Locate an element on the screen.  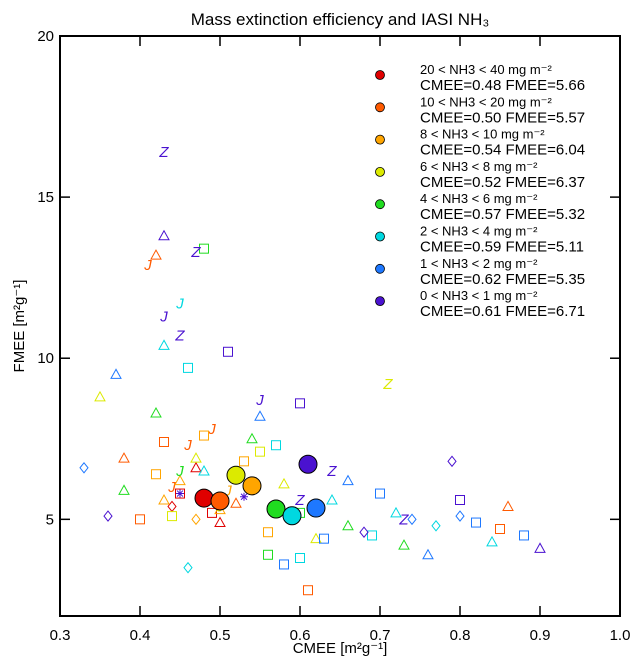
legend-stats: CMEE=0.48 FMEE=5.66 is located at coordinates (502, 85).